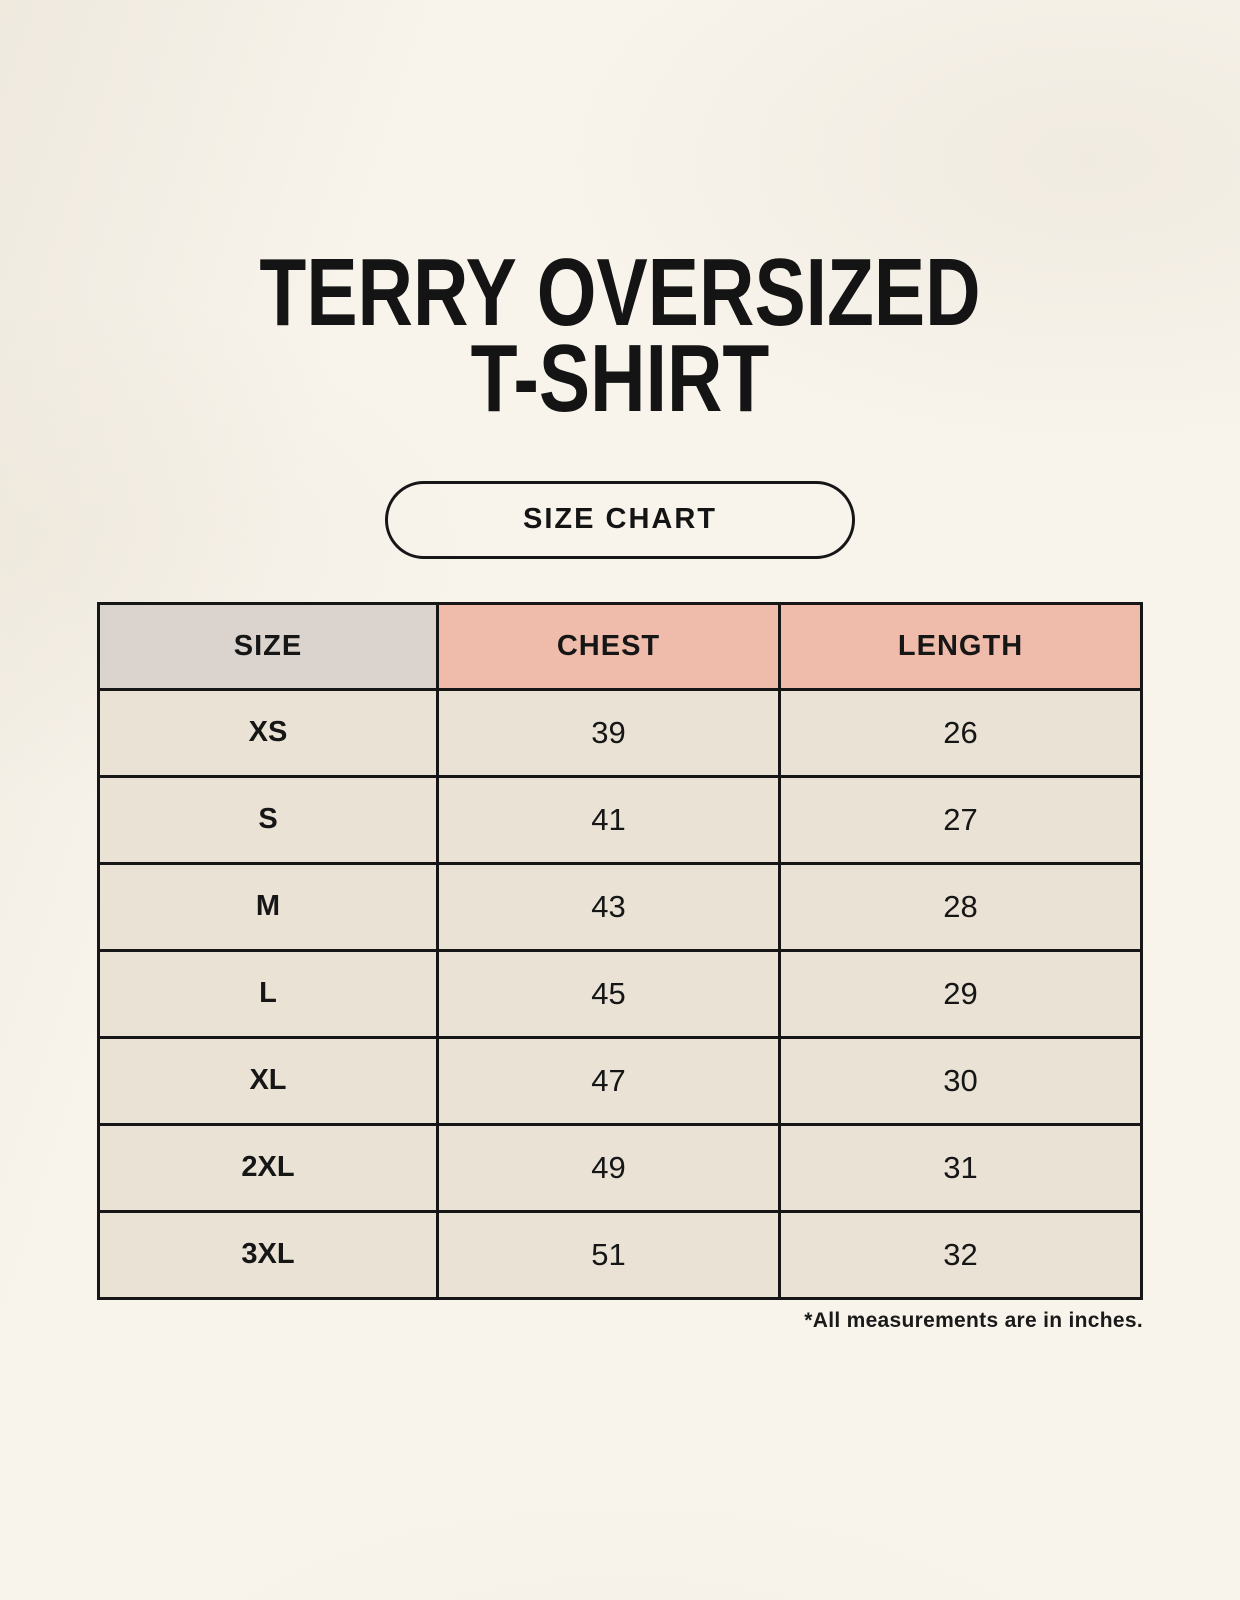 The height and width of the screenshot is (1600, 1240). What do you see at coordinates (268, 732) in the screenshot?
I see `size-cell: XS` at bounding box center [268, 732].